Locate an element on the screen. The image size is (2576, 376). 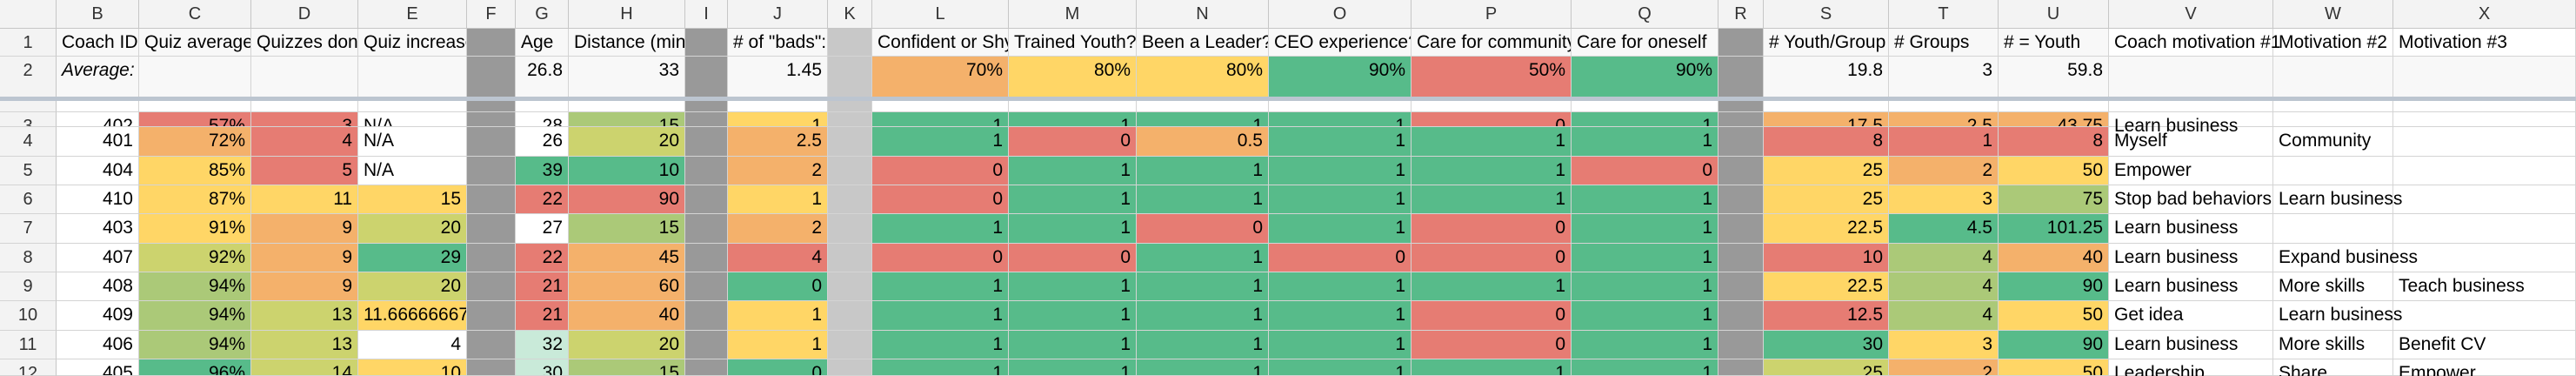
cell-j4: 2.5 is located at coordinates (778, 142).